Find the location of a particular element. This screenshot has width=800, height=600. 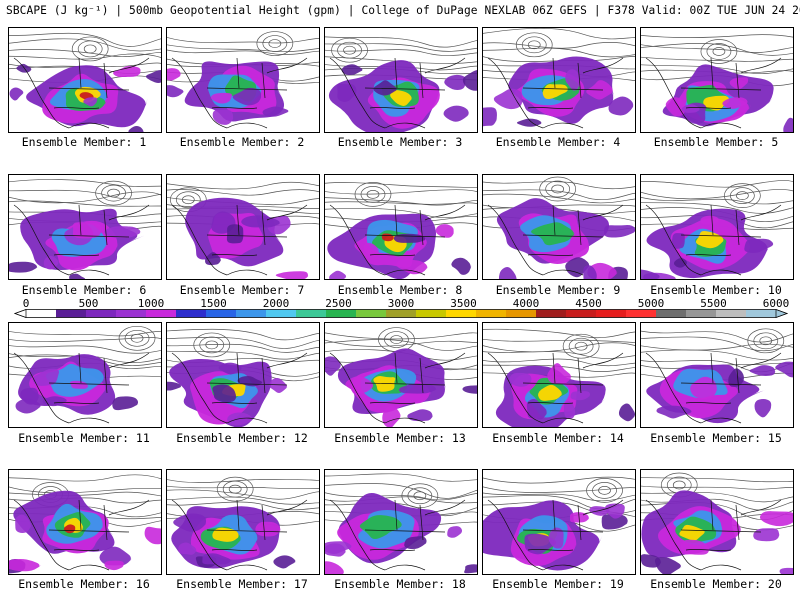

ensemble-member-label: Ensemble Member: 11 is located at coordinates (84, 438).